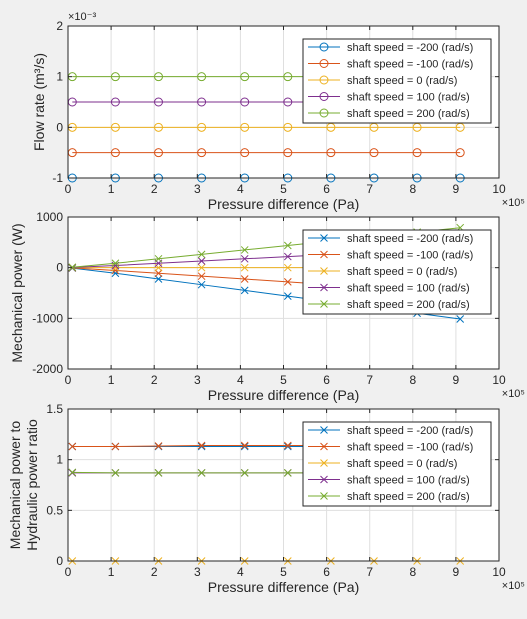 This screenshot has height=619, width=527. What do you see at coordinates (59, 77) in the screenshot?
I see `y-tick-label: 1` at bounding box center [59, 77].